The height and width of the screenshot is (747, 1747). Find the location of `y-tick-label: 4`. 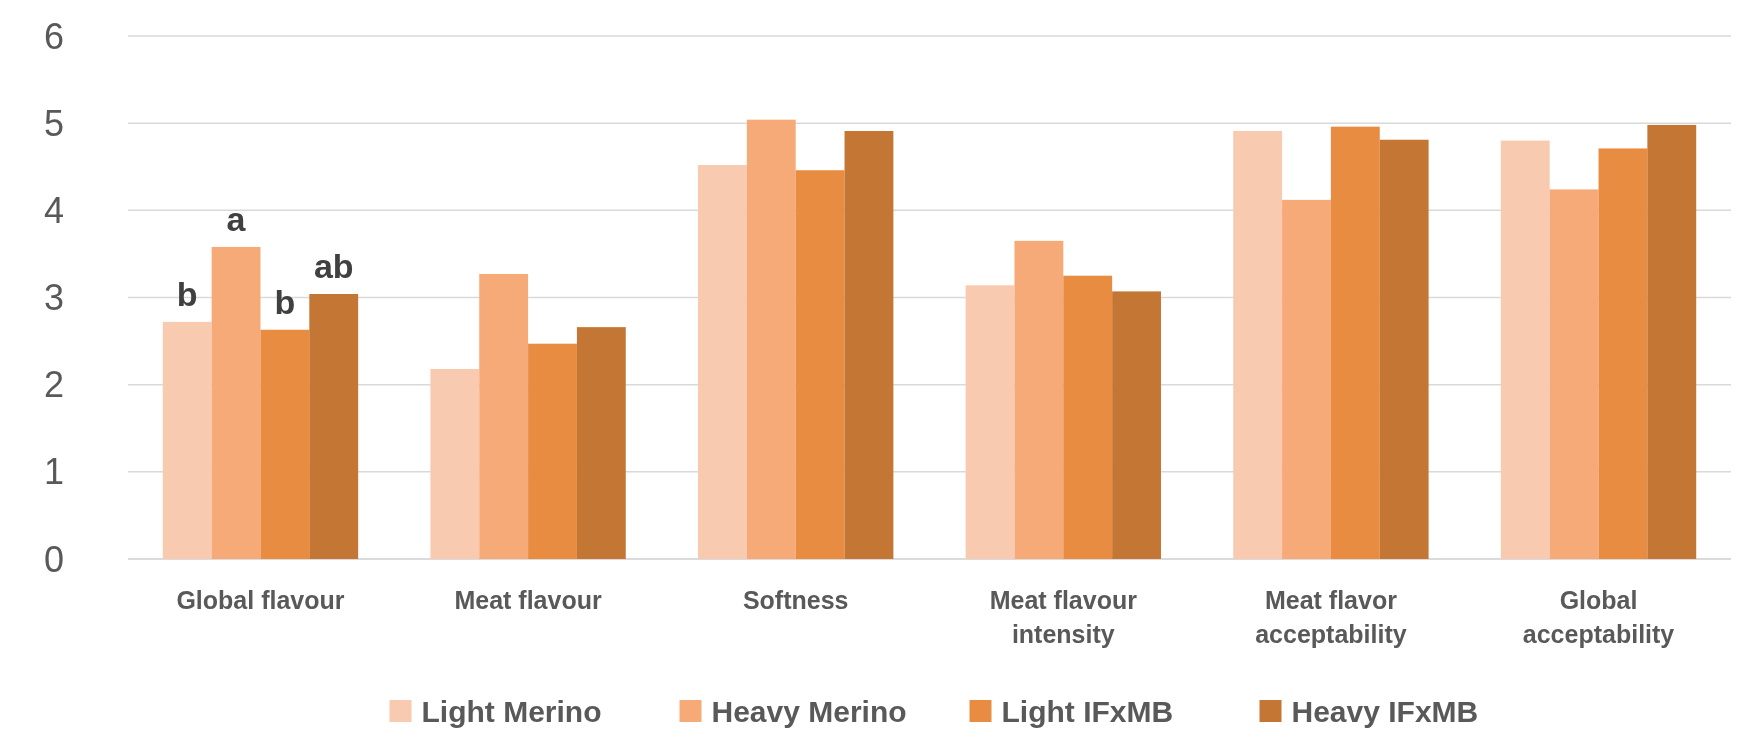

y-tick-label: 4 is located at coordinates (53, 210).